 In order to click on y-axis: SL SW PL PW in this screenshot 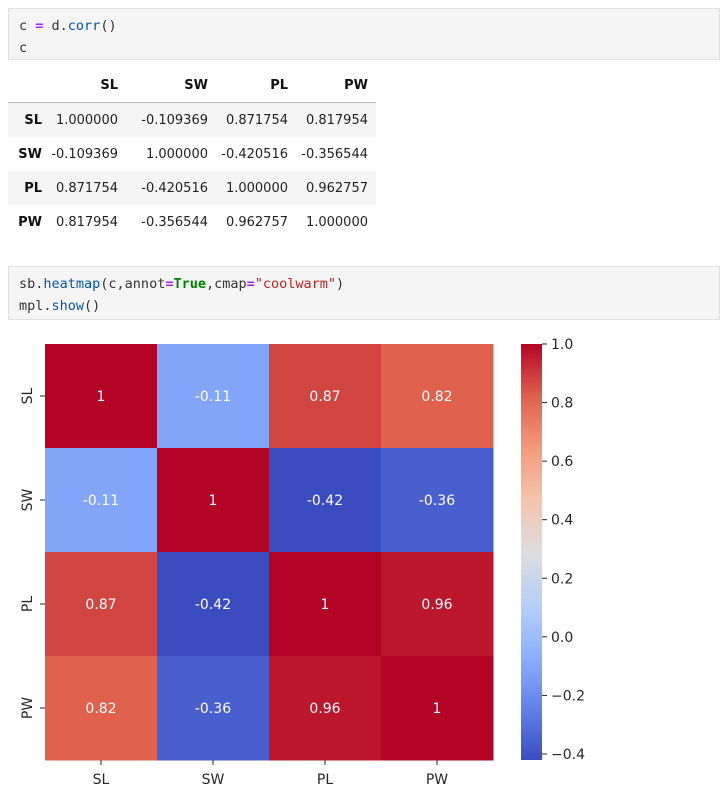, I will do `click(32, 553)`.